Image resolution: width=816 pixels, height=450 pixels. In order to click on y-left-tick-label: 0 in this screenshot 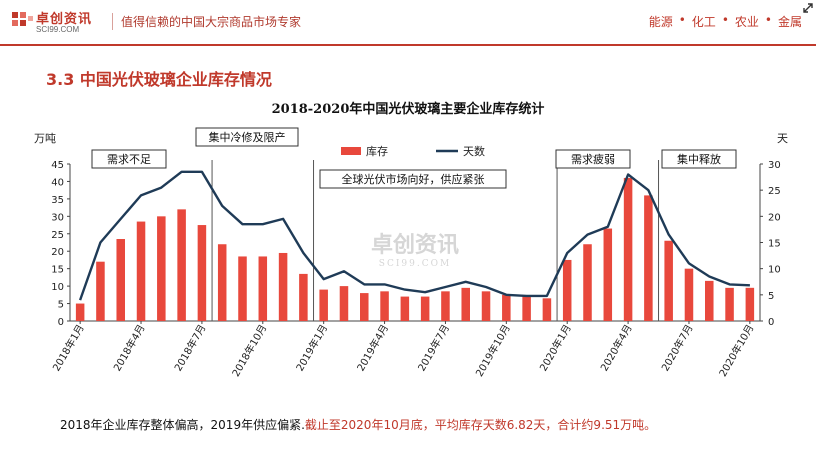, I will do `click(61, 322)`.